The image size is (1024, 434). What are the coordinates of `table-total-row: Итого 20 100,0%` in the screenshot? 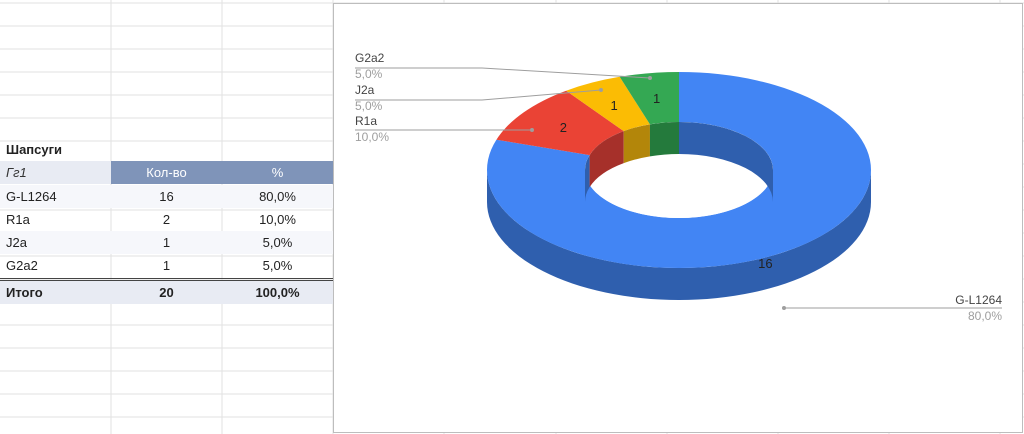 It's located at (166, 291).